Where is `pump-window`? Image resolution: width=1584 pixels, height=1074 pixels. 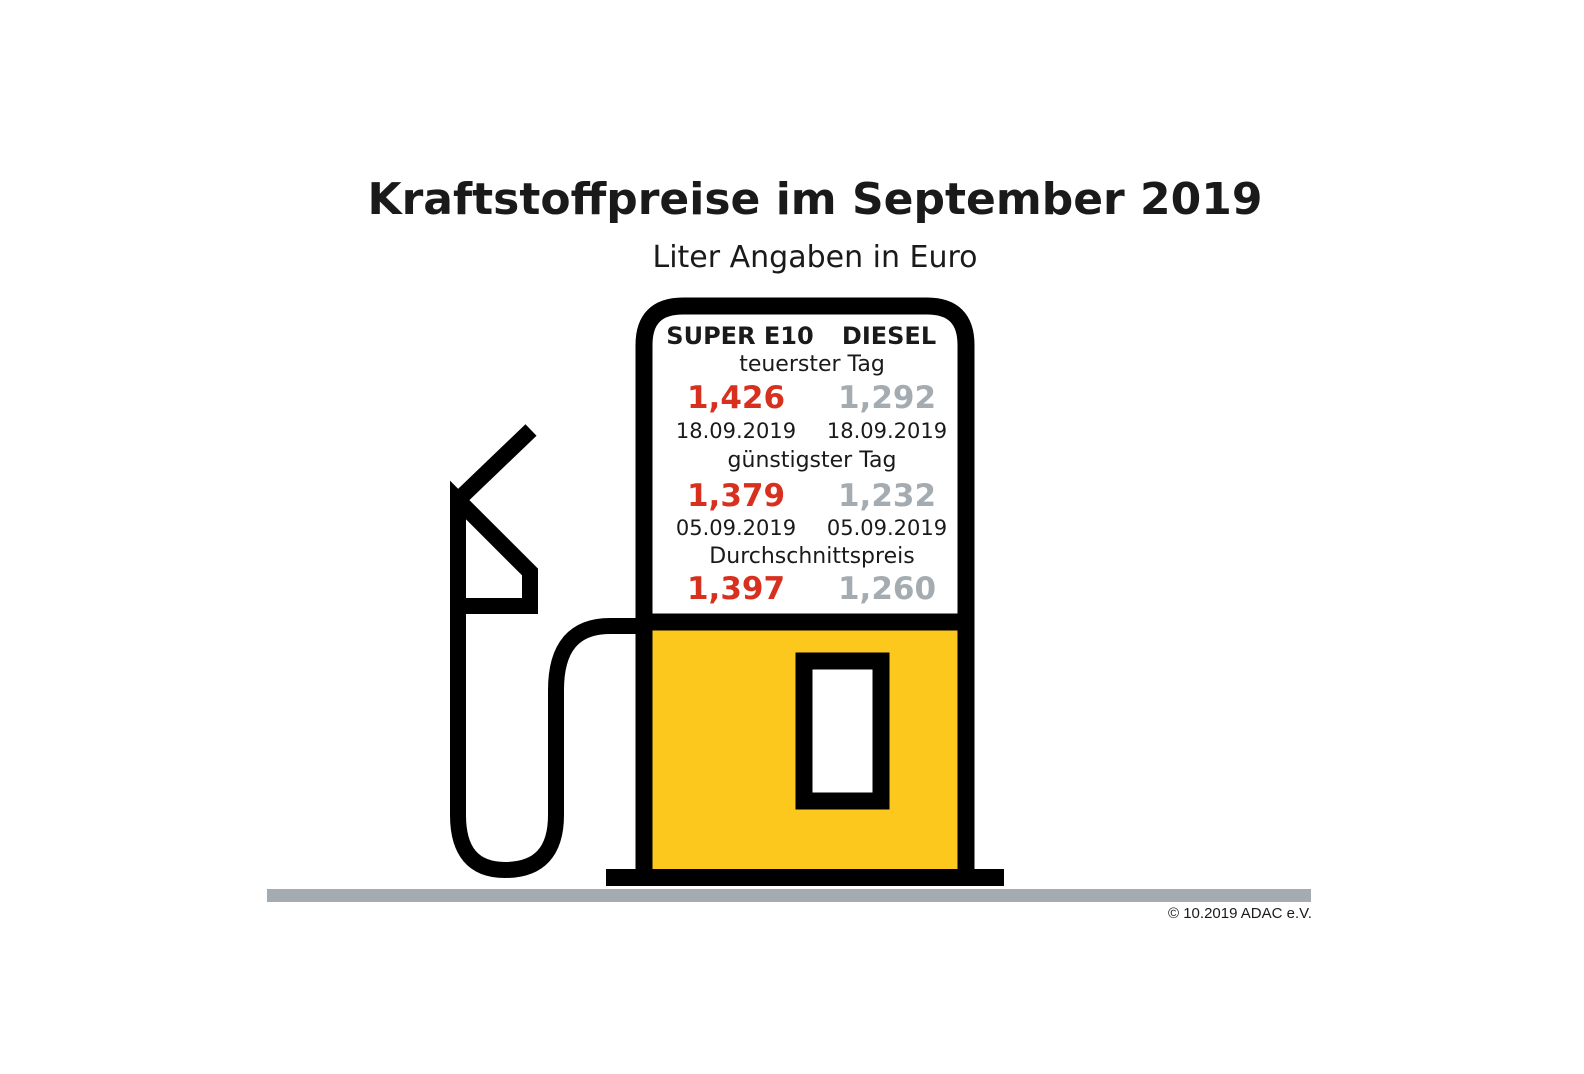
pump-window is located at coordinates (842, 731).